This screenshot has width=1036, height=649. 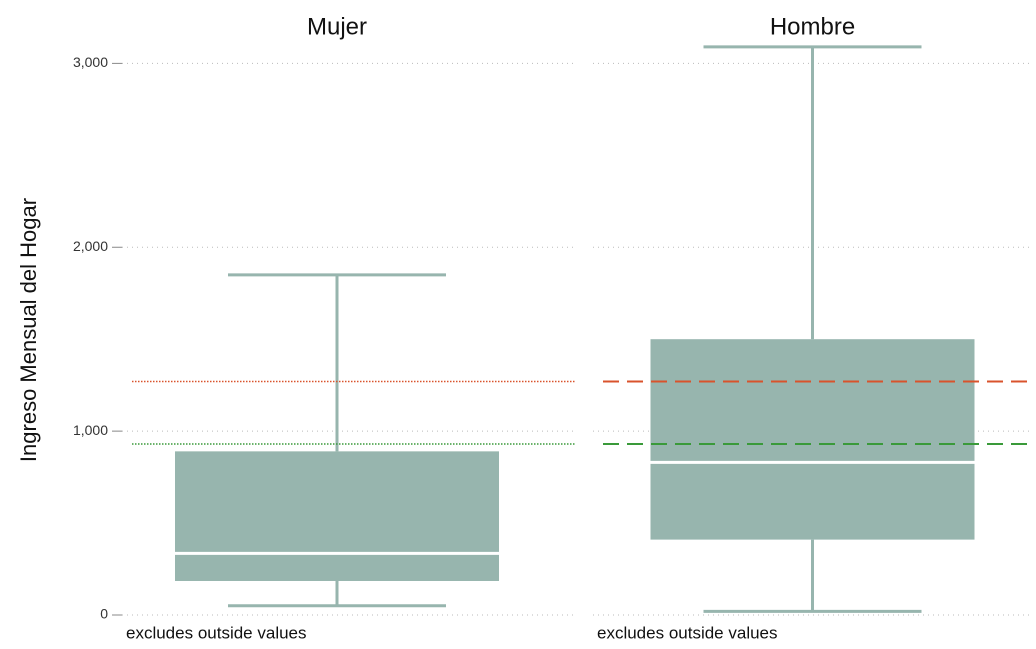 What do you see at coordinates (104, 614) in the screenshot?
I see `y-tick-label: 0` at bounding box center [104, 614].